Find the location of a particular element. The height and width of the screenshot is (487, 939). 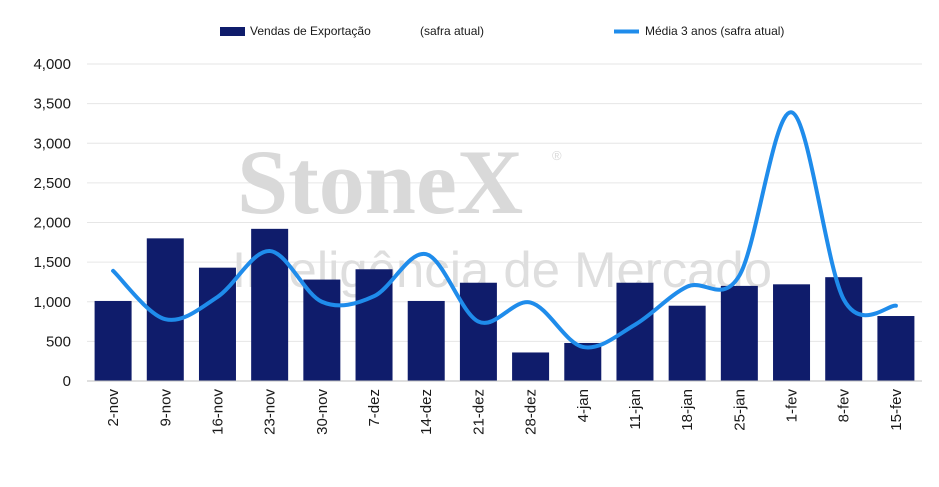

x-tick-label: 2-nov is located at coordinates (113, 408).